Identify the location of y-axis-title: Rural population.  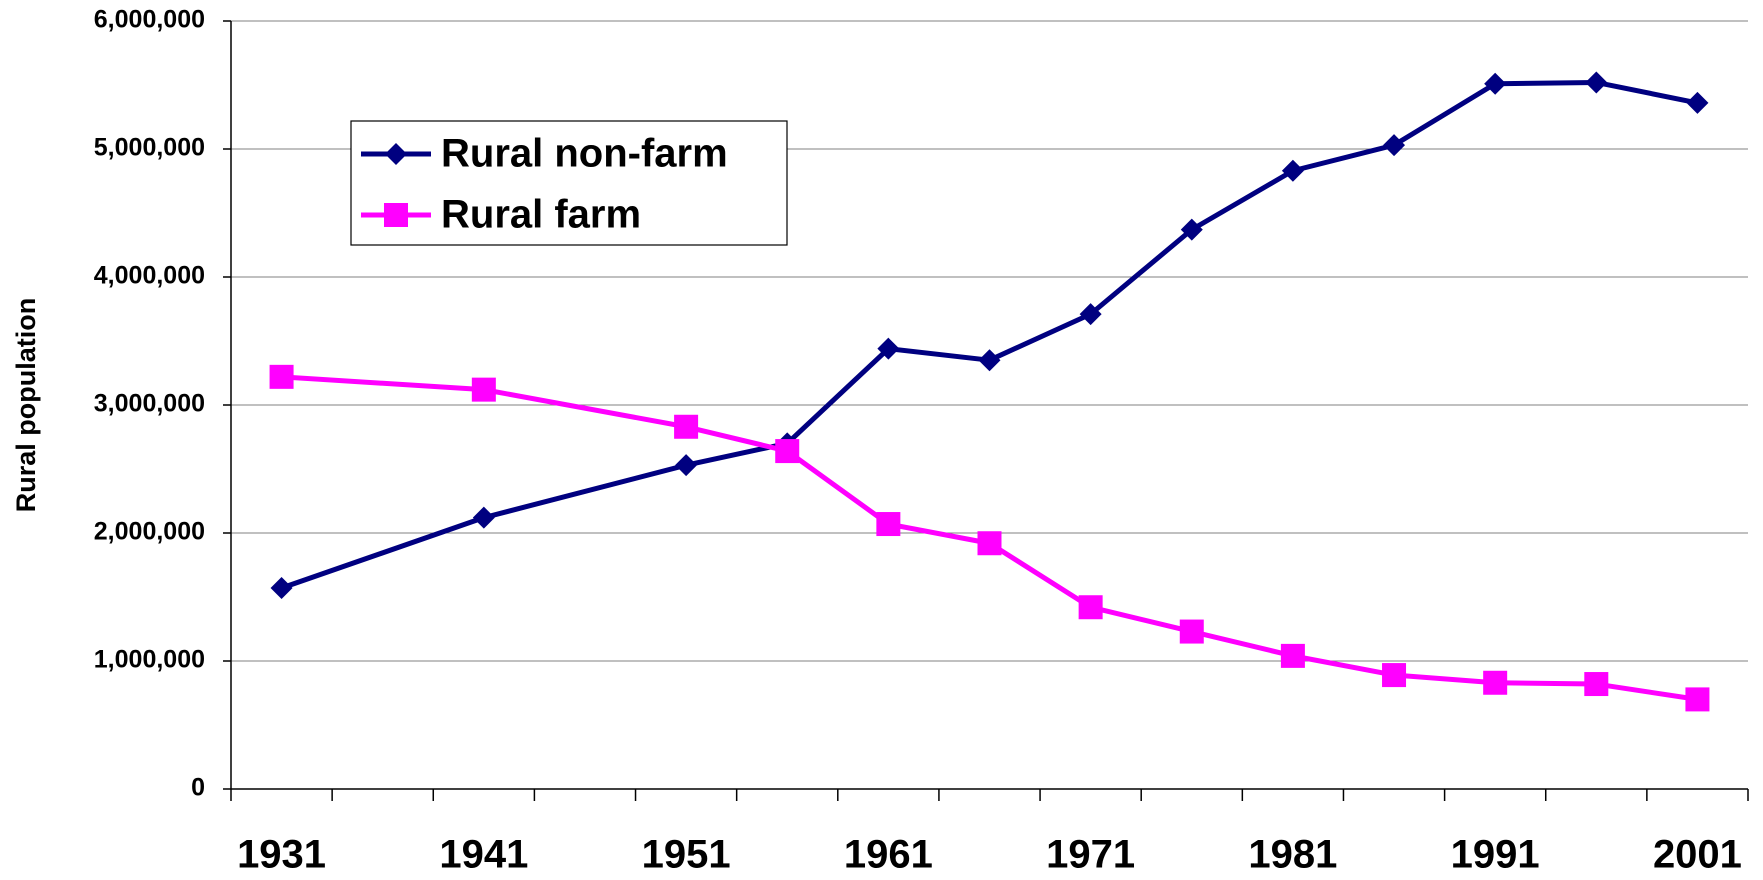
(26, 405).